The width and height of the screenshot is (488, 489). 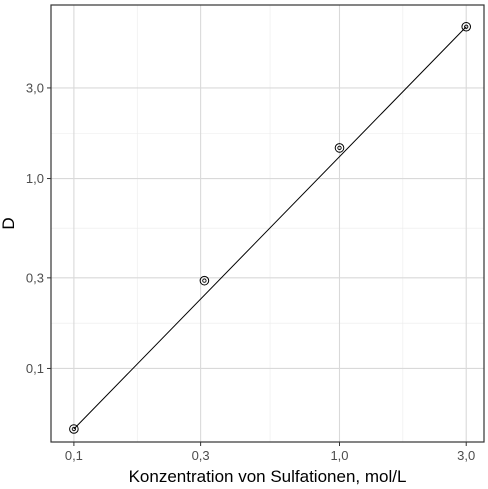 I want to click on x-tick-label: 0,1, so click(x=74, y=455).